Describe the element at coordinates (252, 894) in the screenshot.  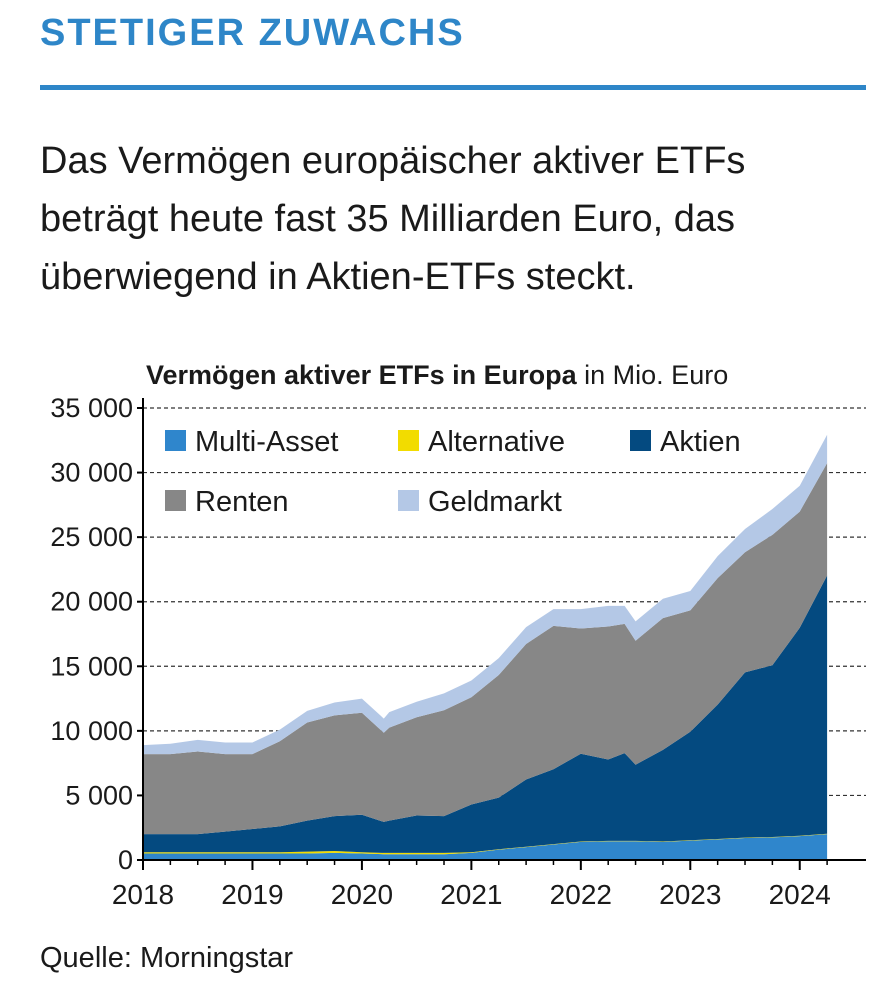
I see `x-tick-label-2019: 2019` at that location.